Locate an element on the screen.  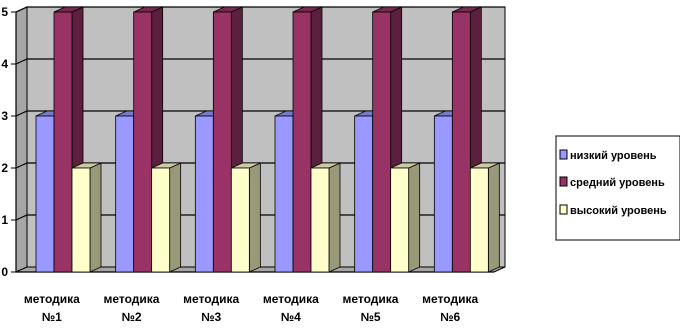
legend-label: высокий уровень is located at coordinates (618, 211).